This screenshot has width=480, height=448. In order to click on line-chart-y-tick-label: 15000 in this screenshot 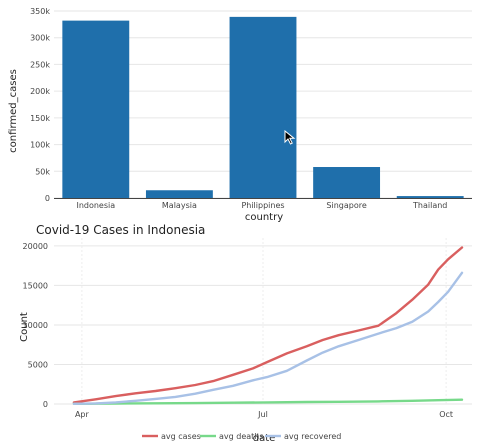, I will do `click(35, 285)`.